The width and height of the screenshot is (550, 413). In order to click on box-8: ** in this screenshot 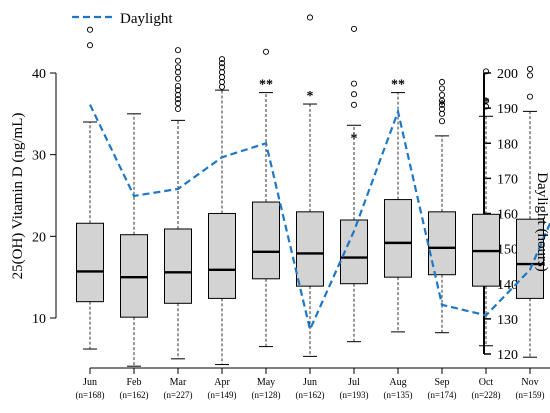, I will do `click(398, 205)`.